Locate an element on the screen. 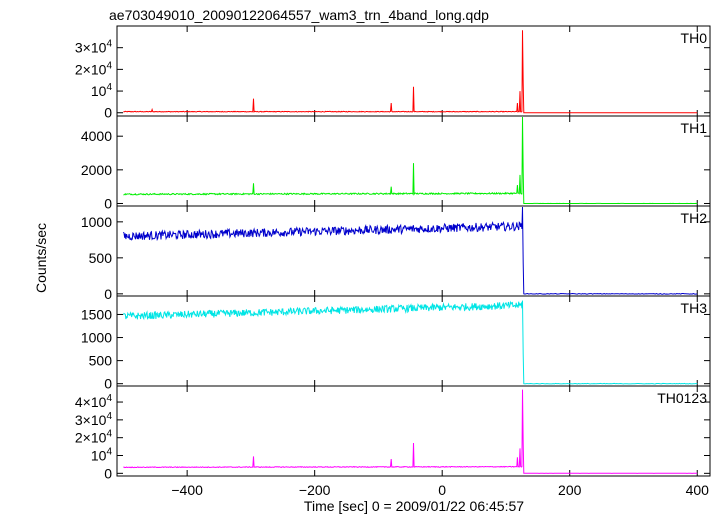 Image resolution: width=723 pixels, height=516 pixels. y-tick-label-TH0: 0 is located at coordinates (108, 113).